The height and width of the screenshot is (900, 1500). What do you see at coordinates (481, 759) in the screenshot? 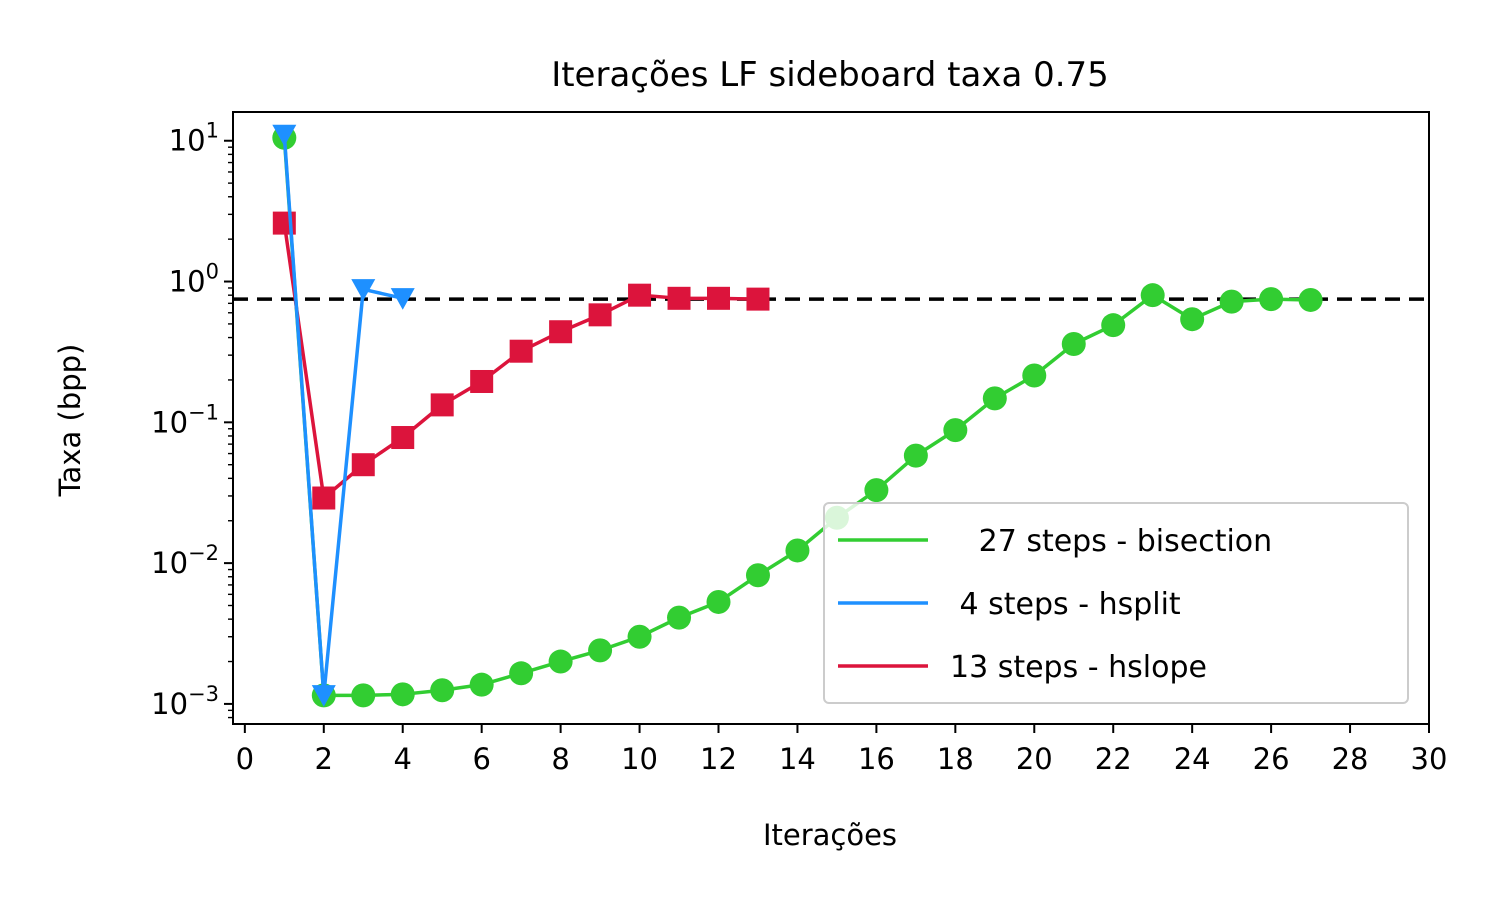
I see `x-tick-label: 6` at bounding box center [481, 759].